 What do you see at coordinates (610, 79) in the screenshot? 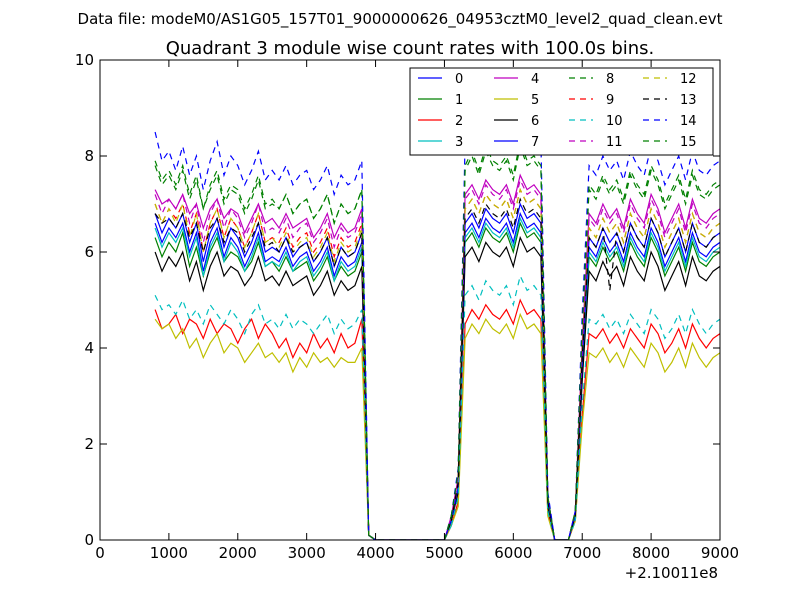
I see `legend-label-8: 8` at bounding box center [610, 79].